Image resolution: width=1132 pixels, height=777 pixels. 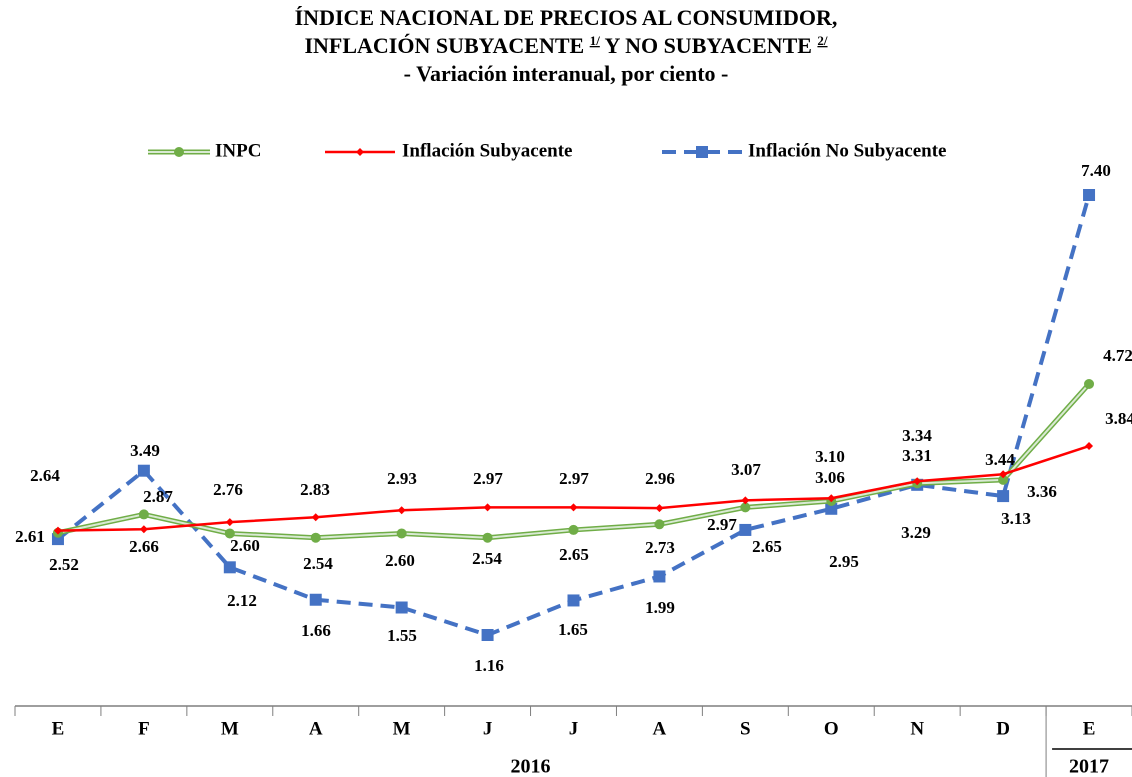 I want to click on group-label: 2016, so click(x=531, y=766).